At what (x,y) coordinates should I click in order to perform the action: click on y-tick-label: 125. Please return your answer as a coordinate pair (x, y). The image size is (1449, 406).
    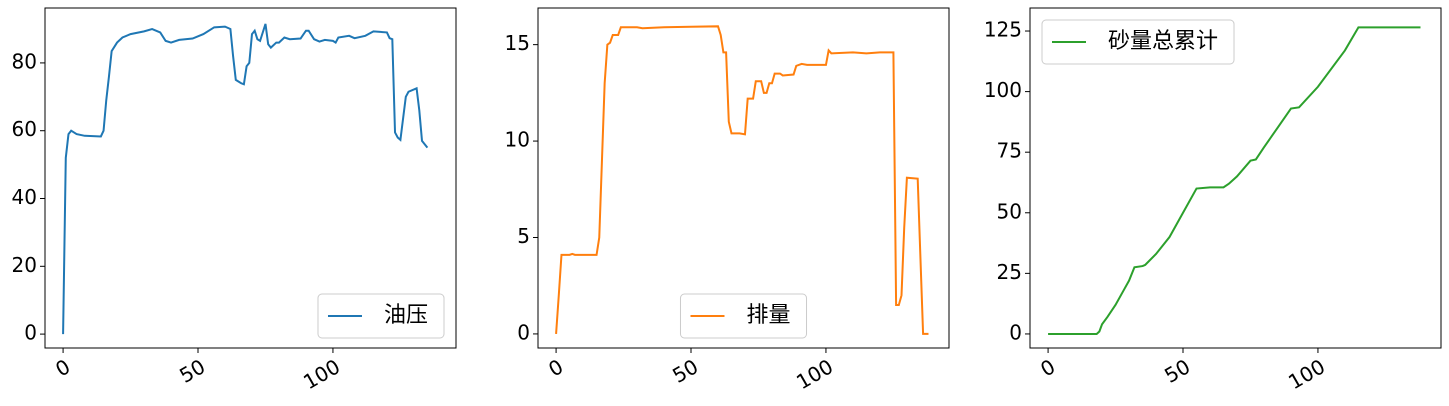
    Looking at the image, I should click on (1003, 30).